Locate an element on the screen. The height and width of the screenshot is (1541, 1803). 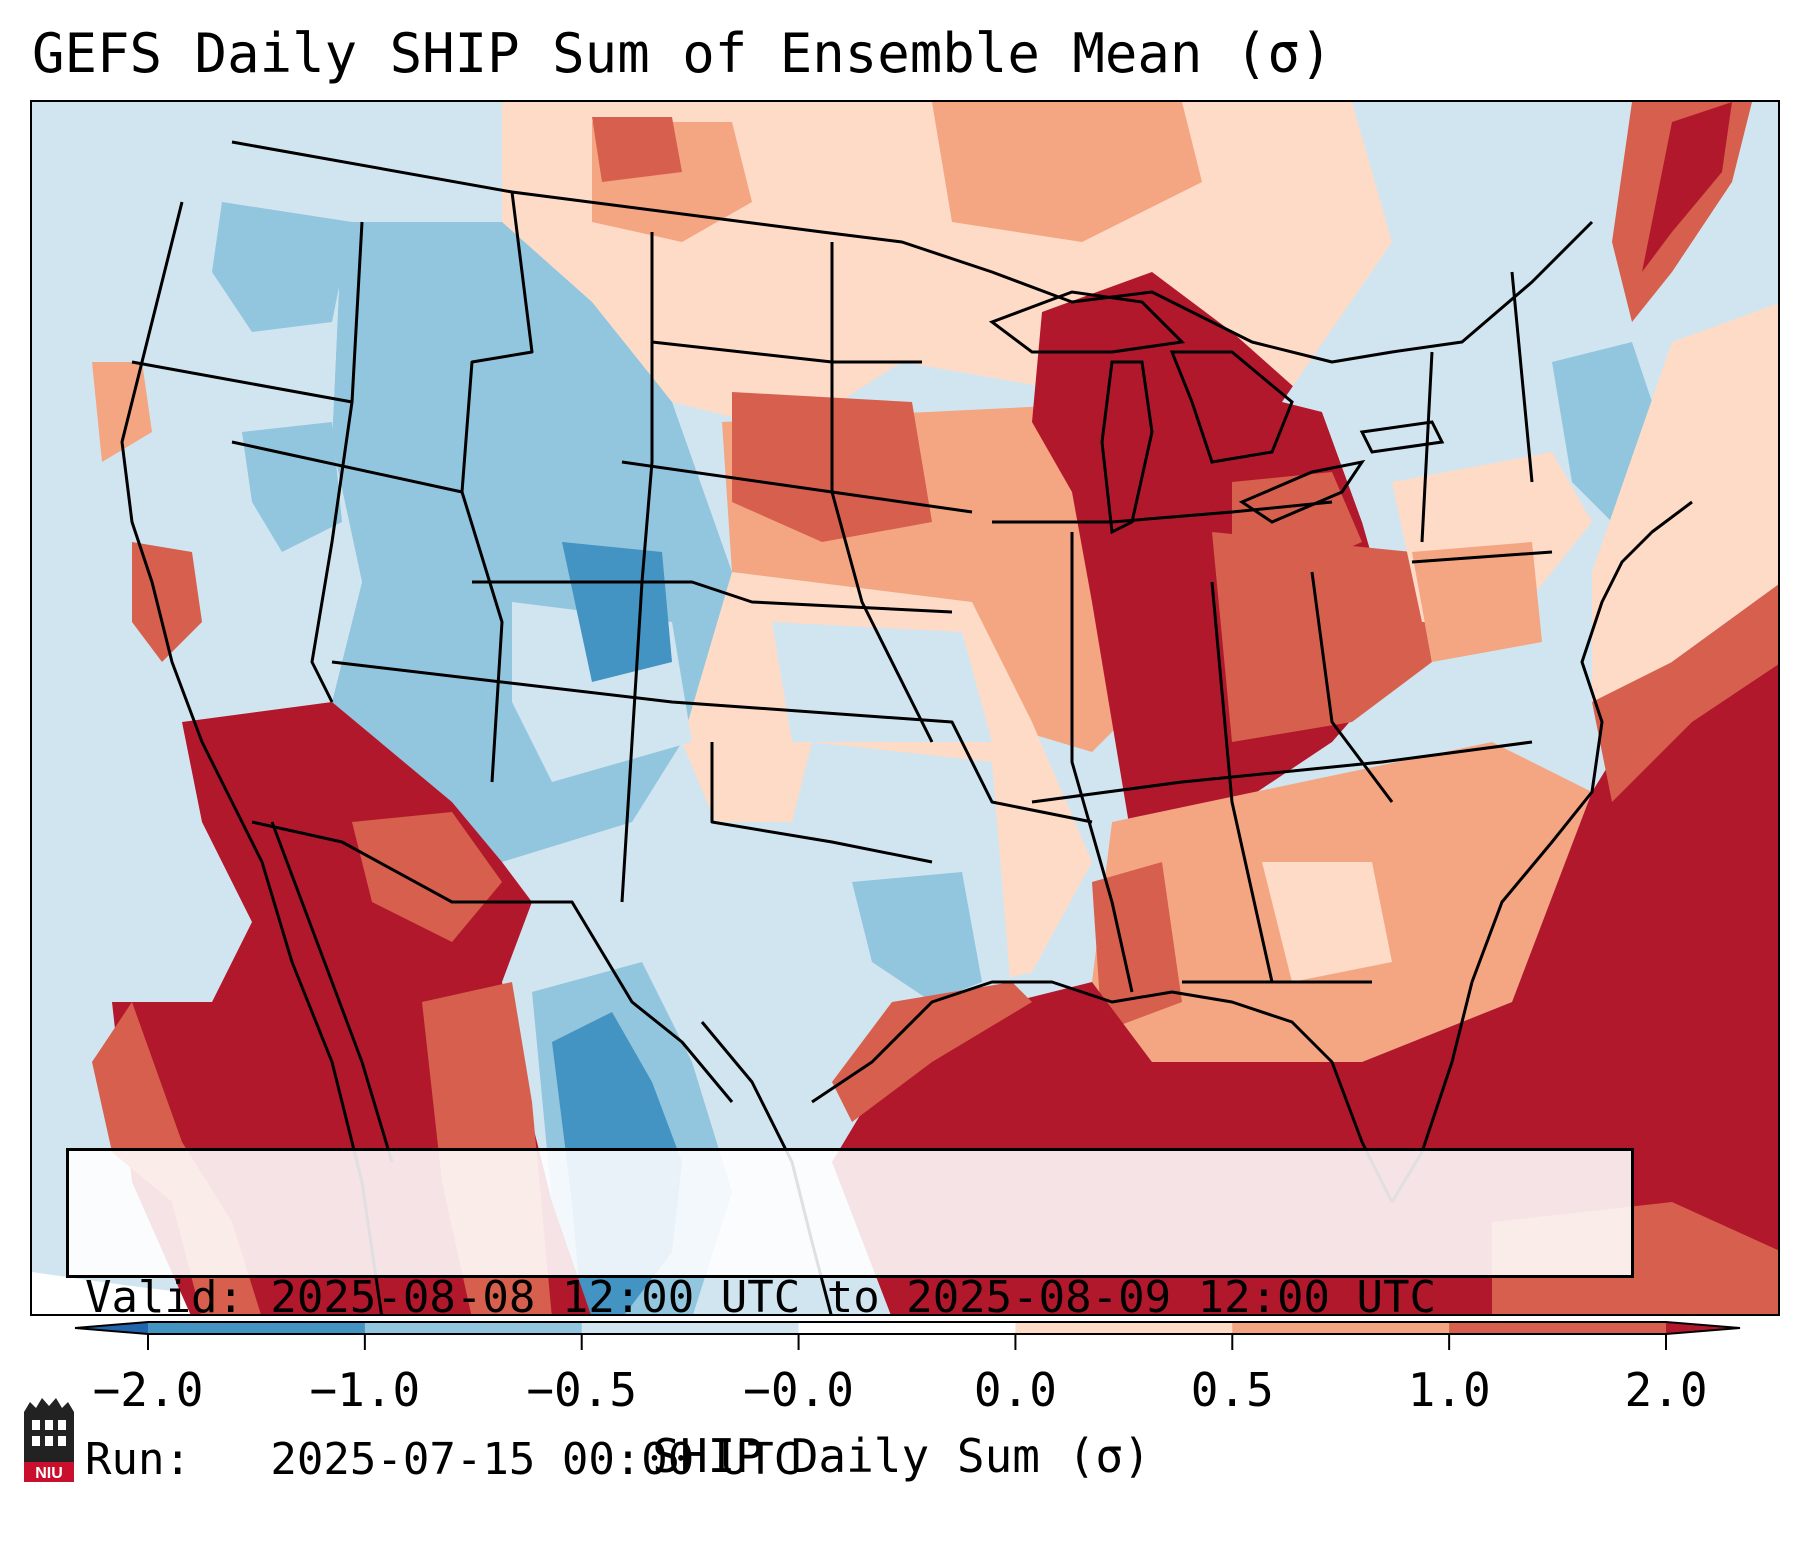
region-georgia-light is located at coordinates (1327, 922).